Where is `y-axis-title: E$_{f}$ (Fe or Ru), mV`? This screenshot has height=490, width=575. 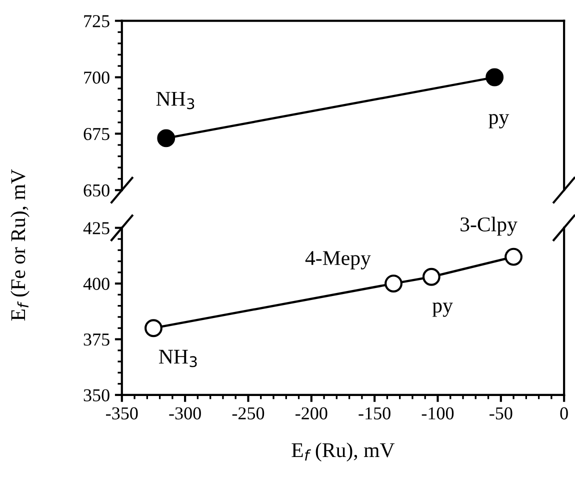
y-axis-title: E$_{f}$ (Fe or Ru), mV is located at coordinates (20, 245).